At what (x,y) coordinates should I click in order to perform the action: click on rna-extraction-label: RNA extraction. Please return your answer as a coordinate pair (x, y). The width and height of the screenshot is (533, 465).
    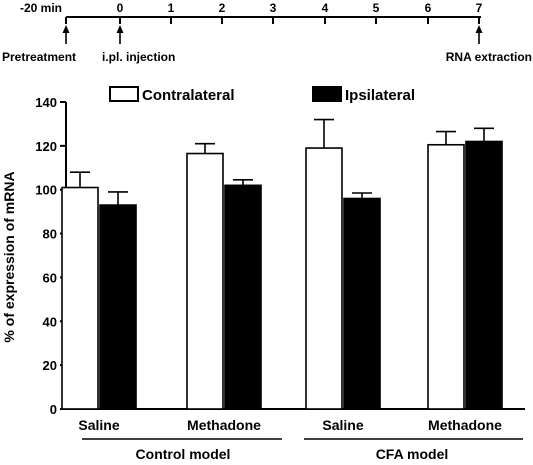
    Looking at the image, I should click on (489, 57).